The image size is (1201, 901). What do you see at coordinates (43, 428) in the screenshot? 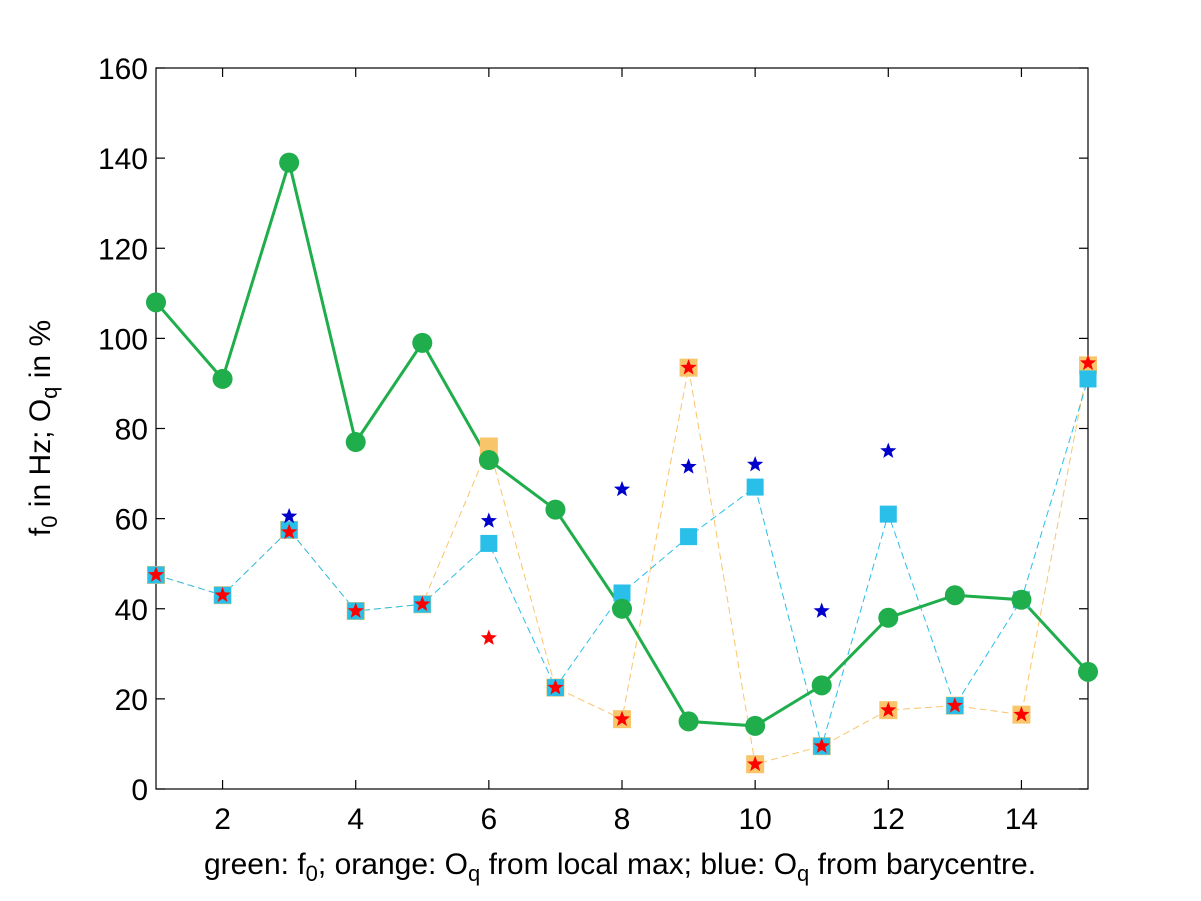
I see `y-axis-label: f0 in Hz; Oq in %` at bounding box center [43, 428].